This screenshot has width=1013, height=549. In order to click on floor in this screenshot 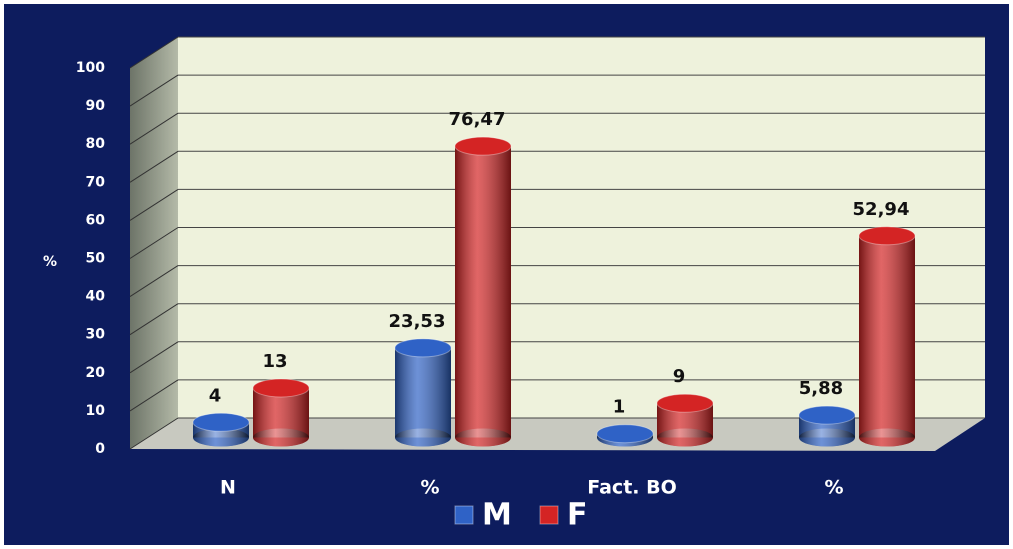, I will do `click(557, 434)`.